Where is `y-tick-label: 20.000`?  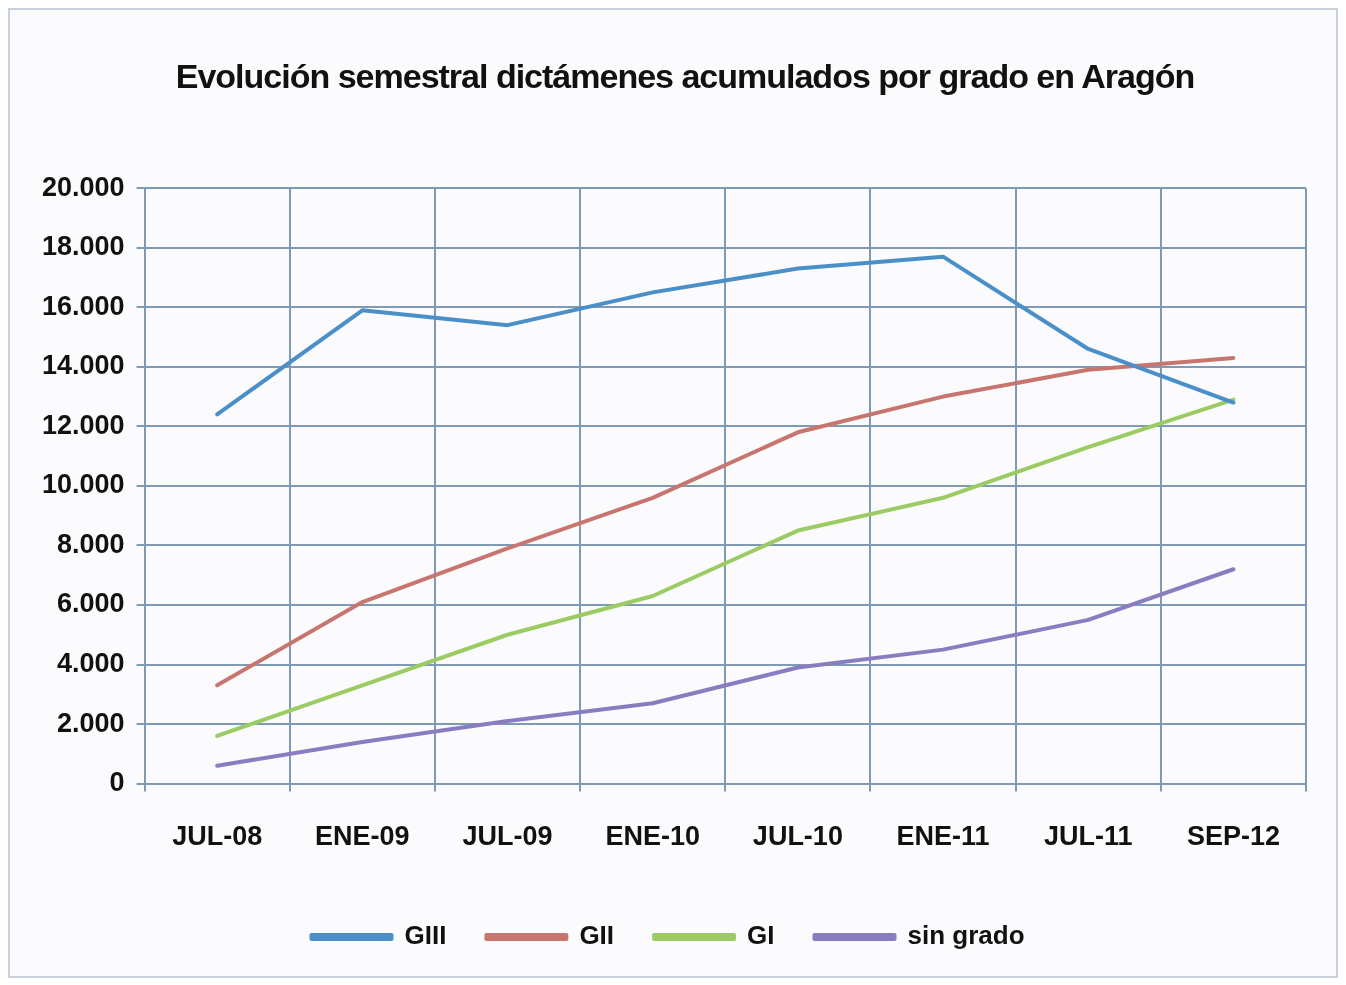 y-tick-label: 20.000 is located at coordinates (83, 186).